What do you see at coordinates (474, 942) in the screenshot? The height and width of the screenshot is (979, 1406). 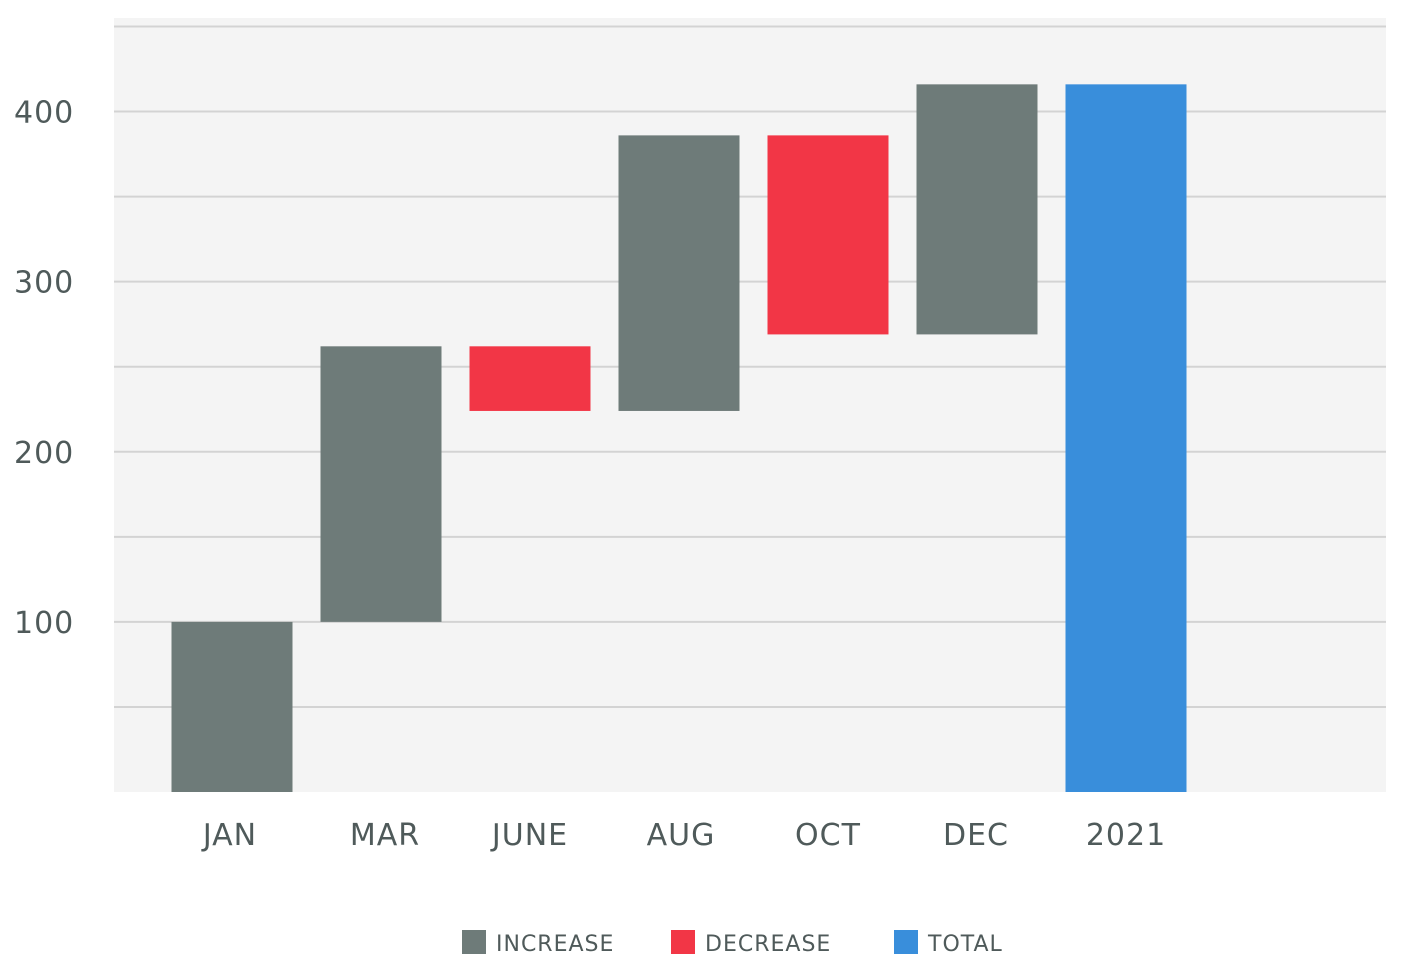 I see `legend-swatch-increase` at bounding box center [474, 942].